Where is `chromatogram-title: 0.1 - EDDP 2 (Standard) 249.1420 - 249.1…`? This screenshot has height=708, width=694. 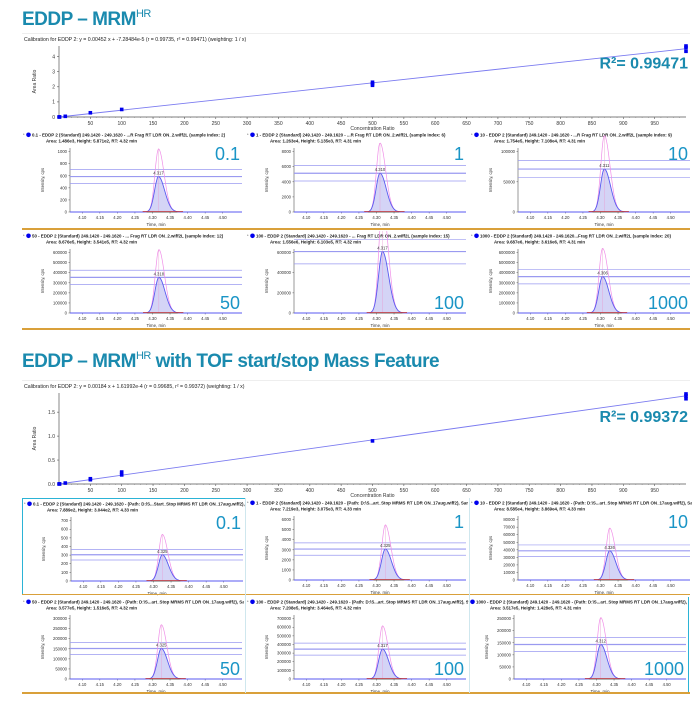
chromatogram-title: 0.1 - EDDP 2 (Standard) 249.1420 - 249.1… is located at coordinates (139, 504).